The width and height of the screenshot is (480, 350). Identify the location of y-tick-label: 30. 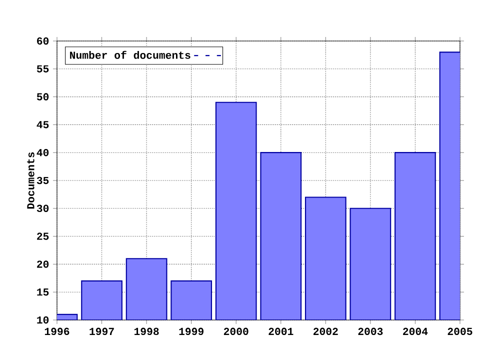
(42, 208).